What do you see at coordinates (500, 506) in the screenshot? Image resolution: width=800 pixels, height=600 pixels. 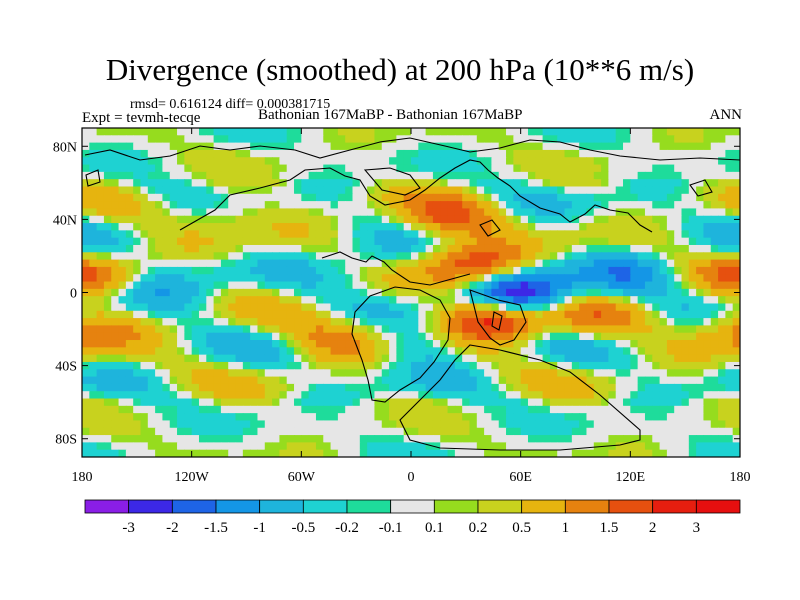 I see `colorbar-swatch` at bounding box center [500, 506].